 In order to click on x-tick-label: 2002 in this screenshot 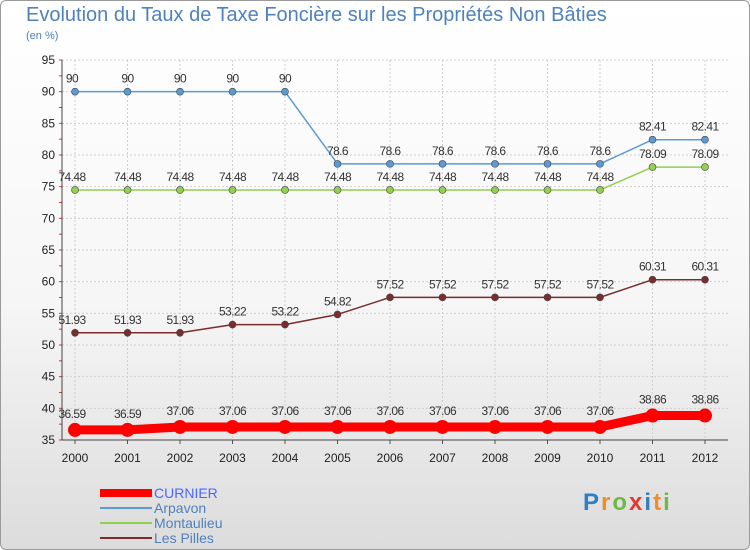, I will do `click(180, 458)`.